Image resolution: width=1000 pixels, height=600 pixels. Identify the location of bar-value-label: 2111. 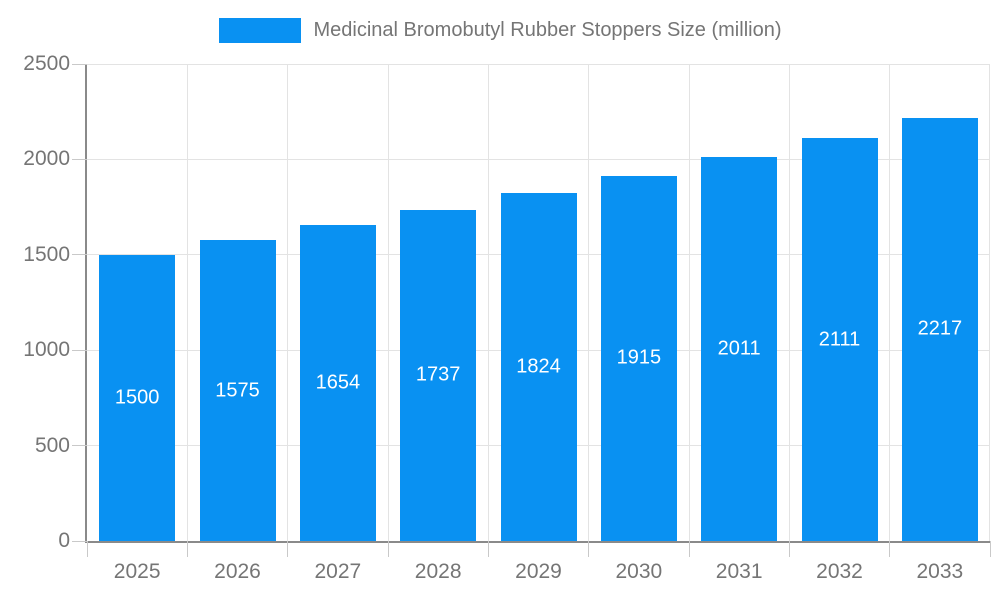
(839, 339).